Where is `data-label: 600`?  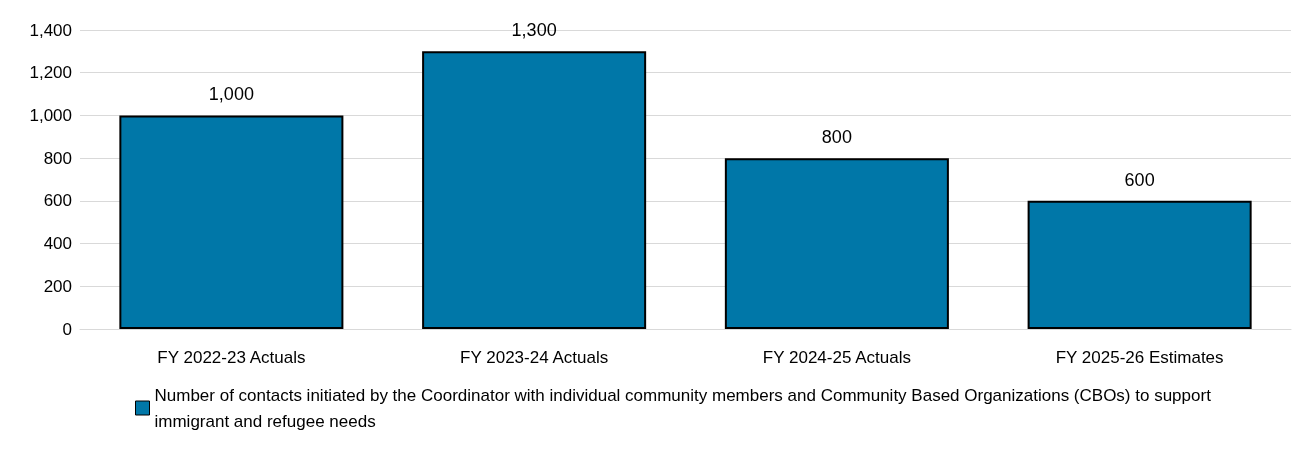
data-label: 600 is located at coordinates (1139, 179).